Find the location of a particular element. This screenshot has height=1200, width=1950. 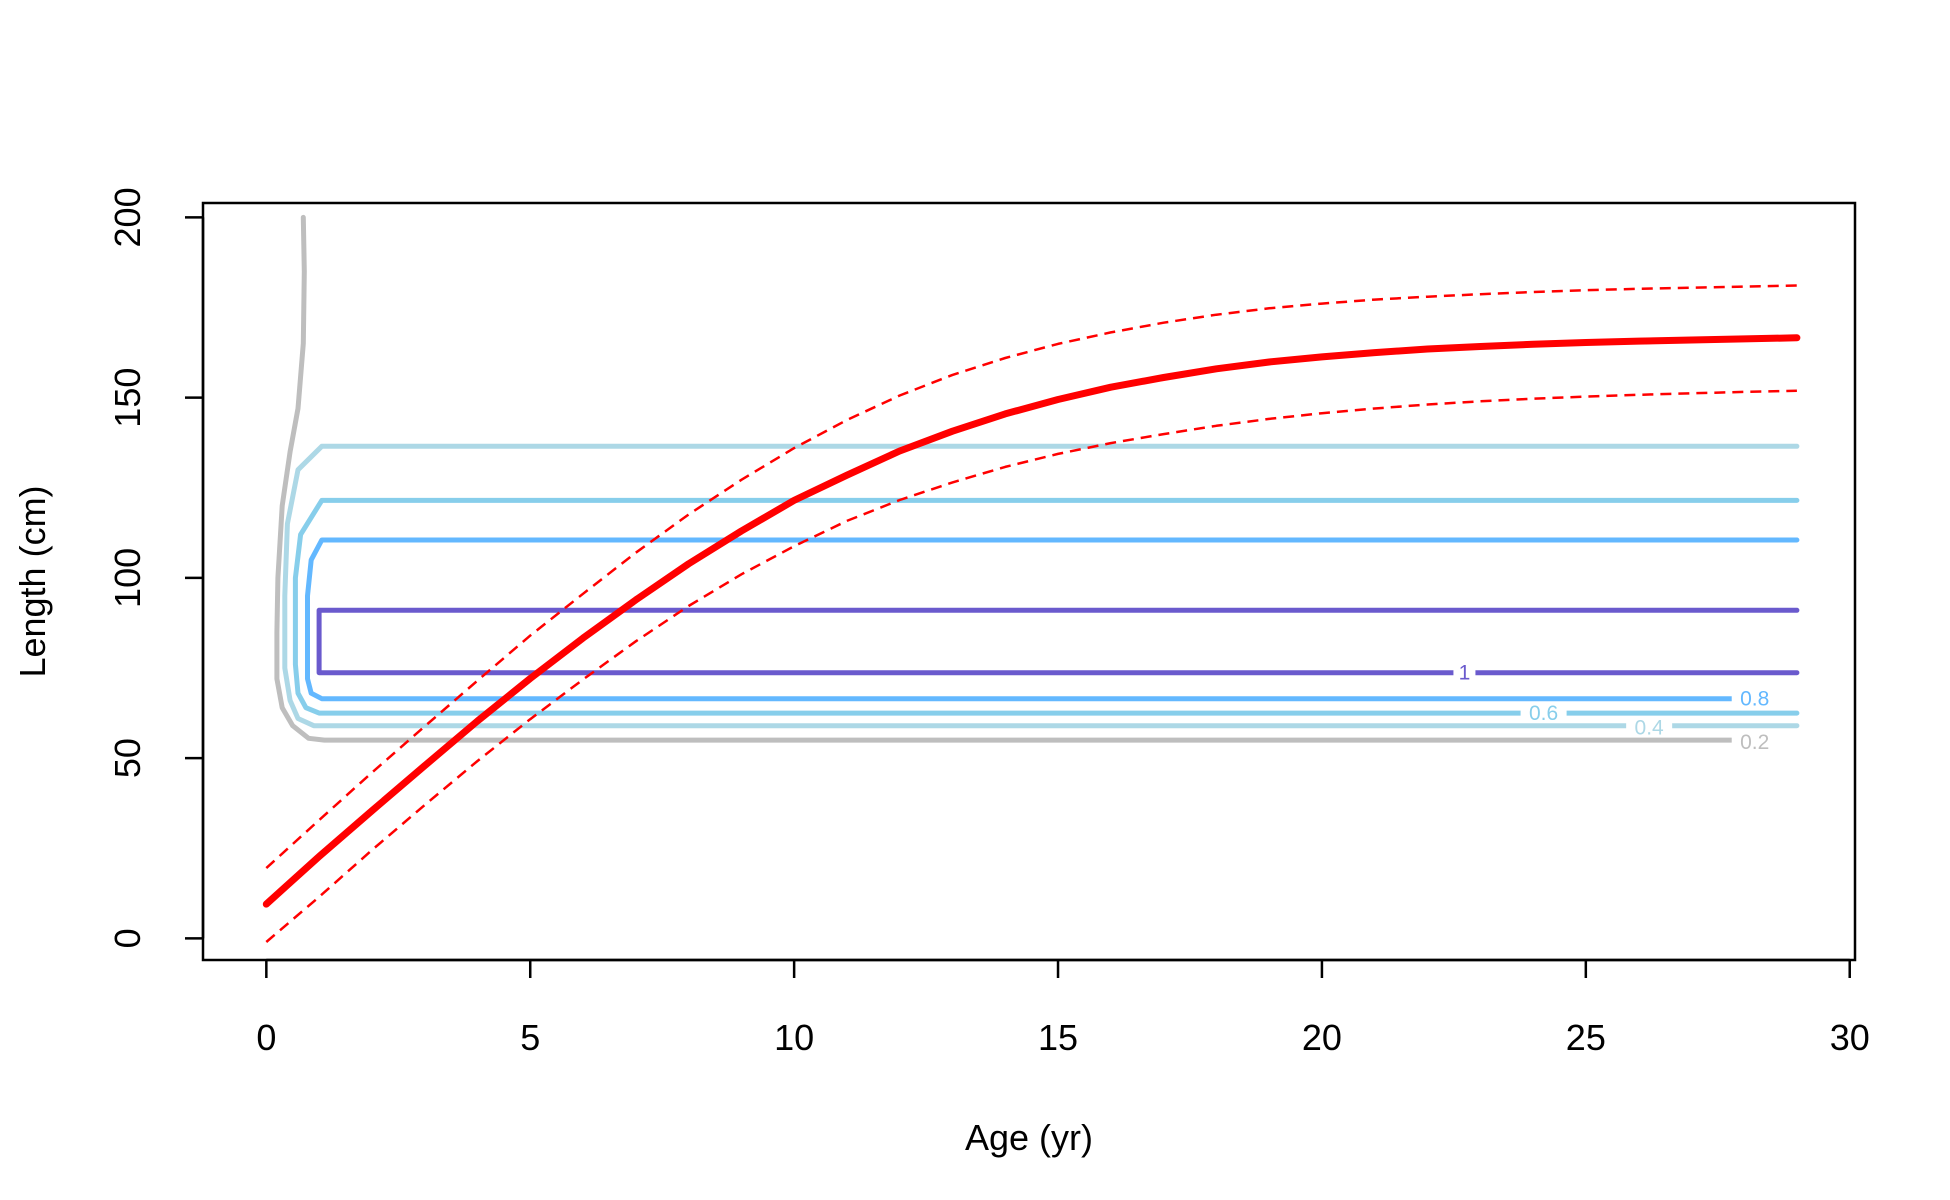

contour-label-0-8: 0.8 is located at coordinates (1754, 699).